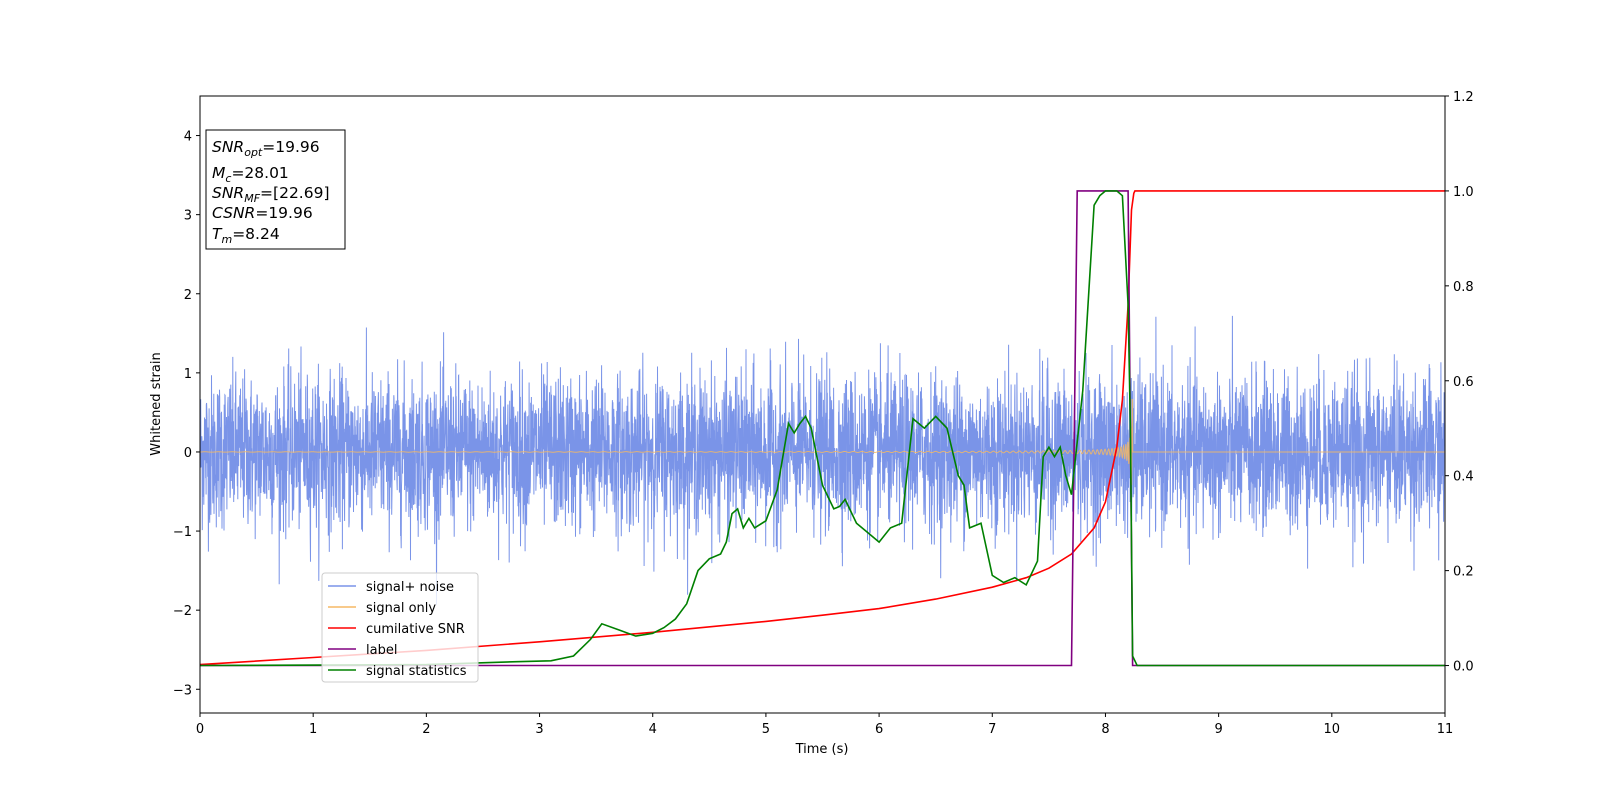 The width and height of the screenshot is (1600, 804). Describe the element at coordinates (1445, 729) in the screenshot. I see `x-tick-label: 11` at that location.